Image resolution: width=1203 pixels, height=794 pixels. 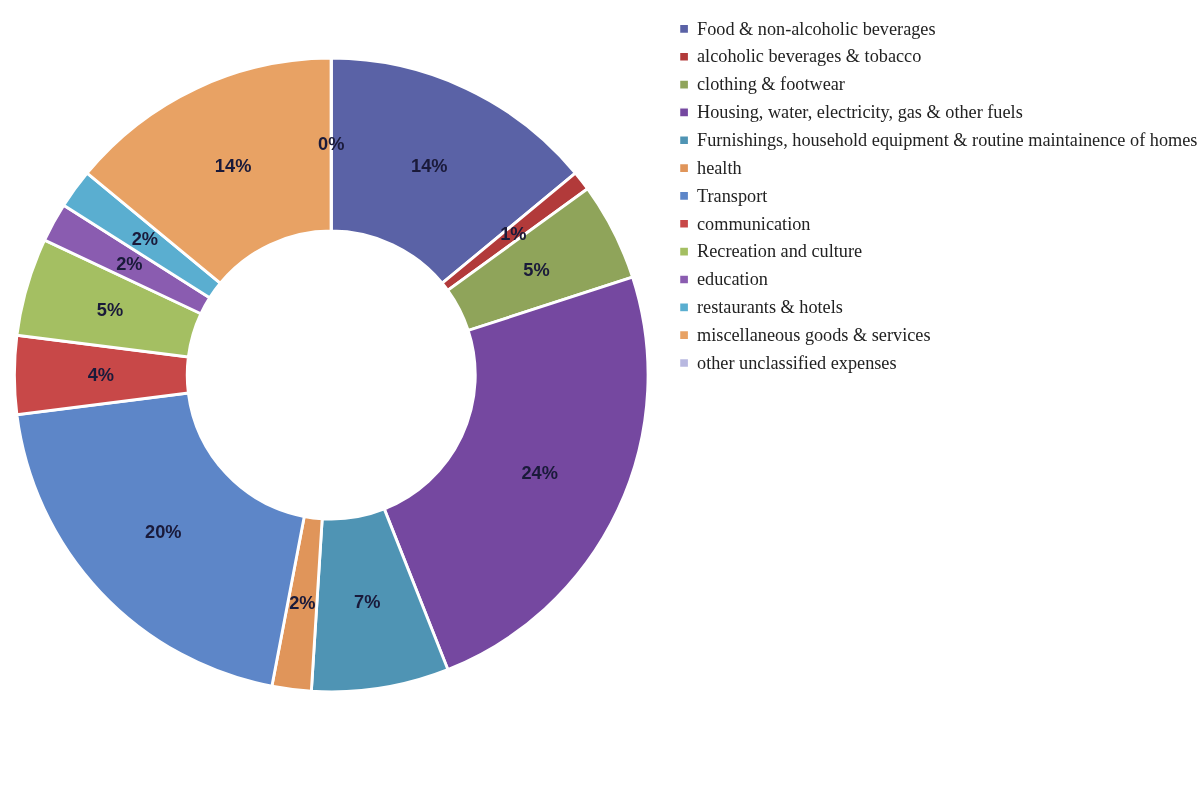 What do you see at coordinates (367, 602) in the screenshot?
I see `data-label: 7%` at bounding box center [367, 602].